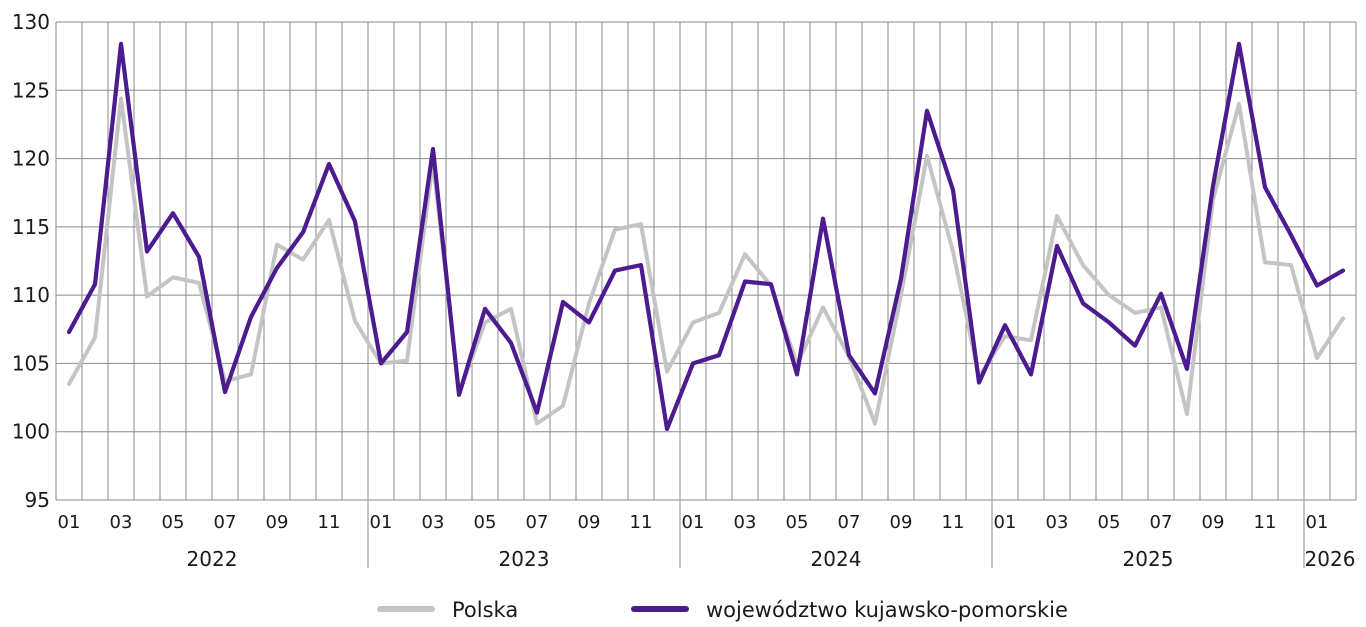 The width and height of the screenshot is (1366, 627). What do you see at coordinates (887, 610) in the screenshot?
I see `legend-label: województwo kujawsko-pomorskie` at bounding box center [887, 610].